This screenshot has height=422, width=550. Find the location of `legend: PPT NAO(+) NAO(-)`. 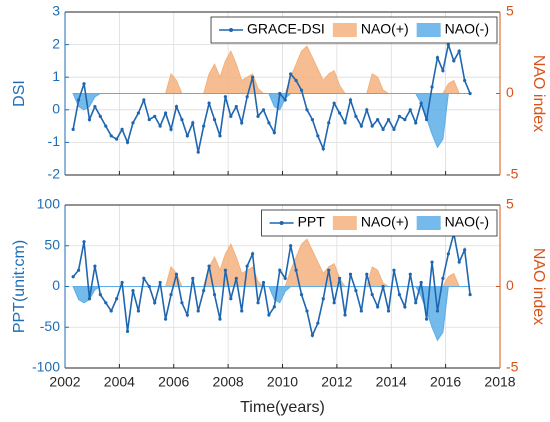

legend: PPT NAO(+) NAO(-) is located at coordinates (379, 223).